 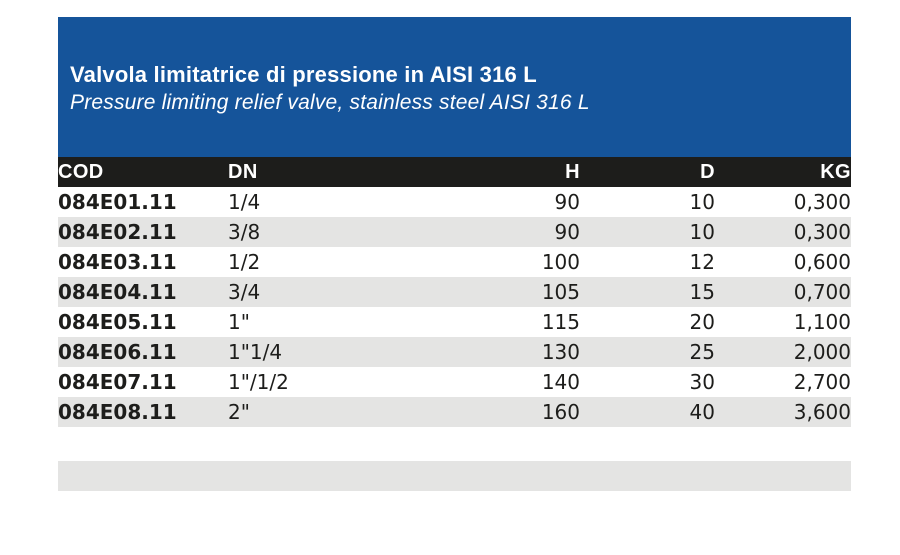 I want to click on dn-cell: 3/4, so click(x=244, y=292).